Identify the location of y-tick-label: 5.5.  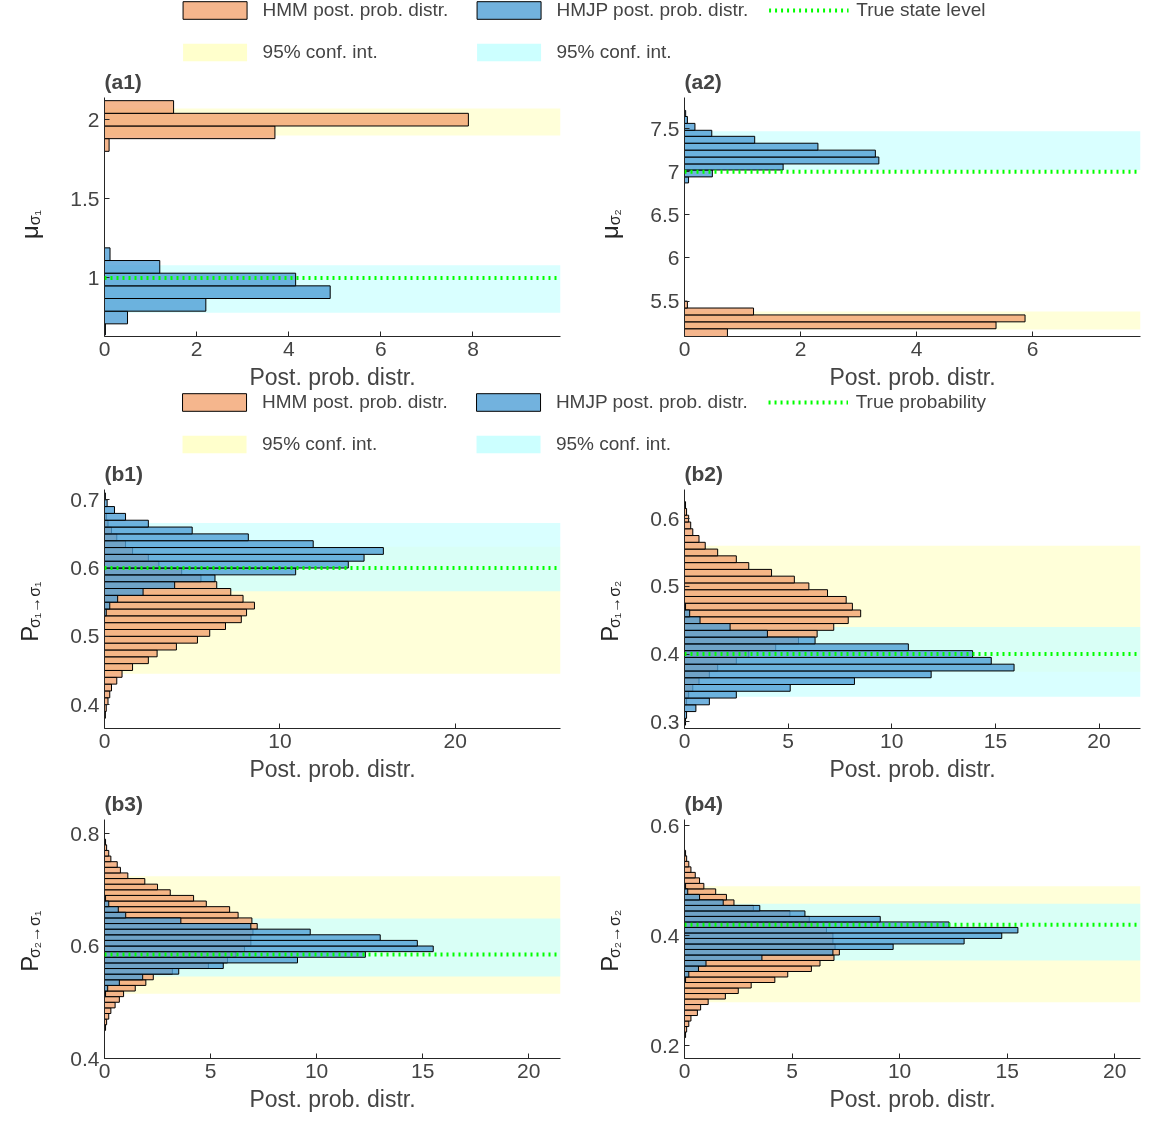
(665, 301).